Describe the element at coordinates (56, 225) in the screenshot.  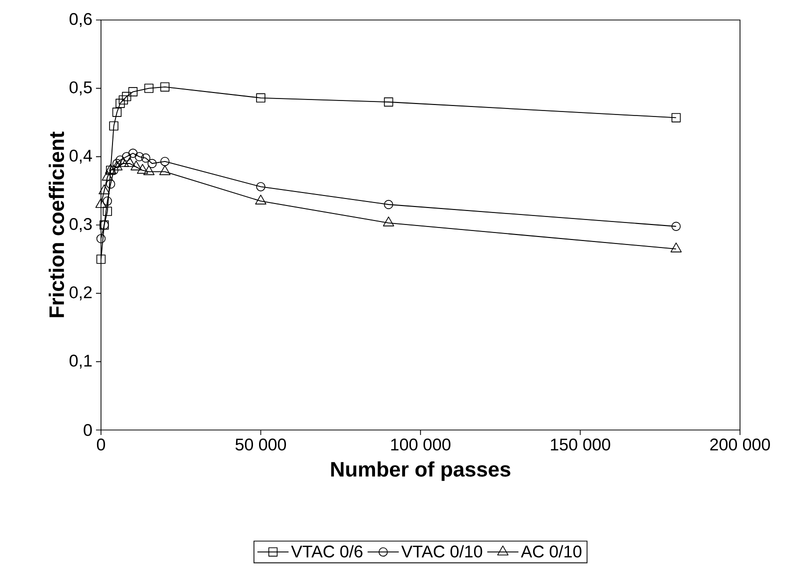
I see `y-axis-title: Friction coefficient` at that location.